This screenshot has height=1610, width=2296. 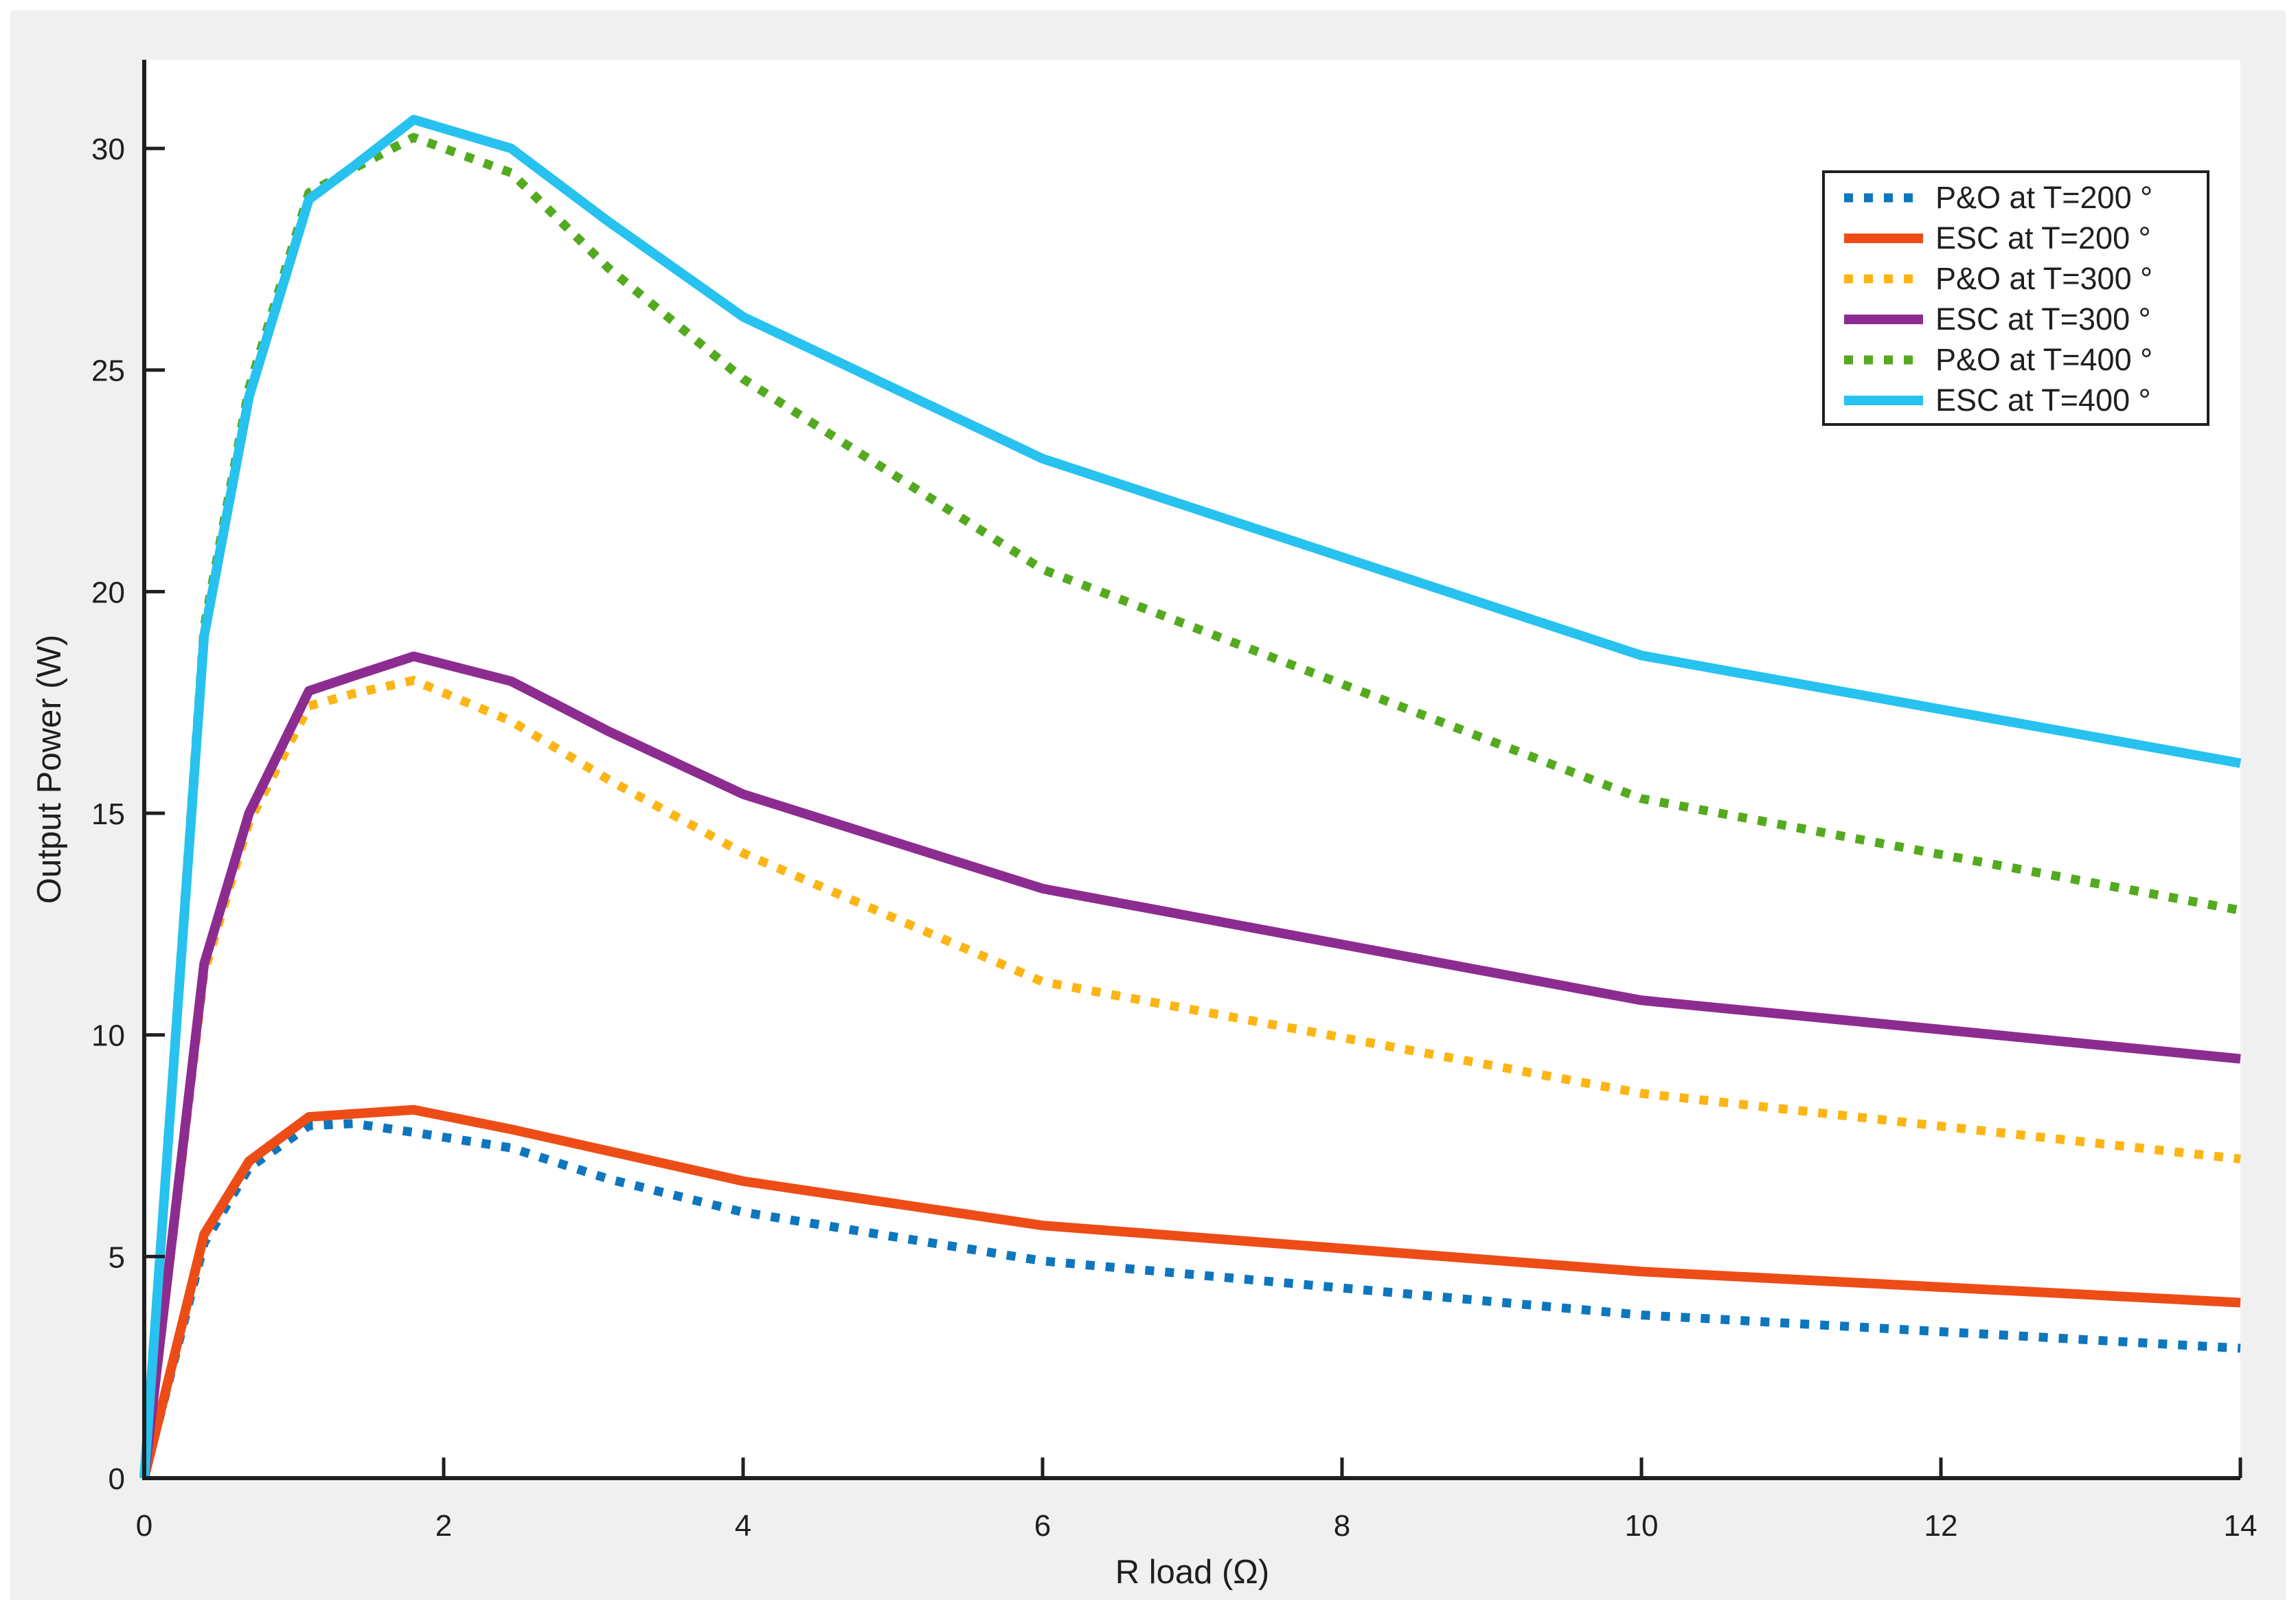 What do you see at coordinates (117, 1257) in the screenshot?
I see `y-tick-label: 5` at bounding box center [117, 1257].